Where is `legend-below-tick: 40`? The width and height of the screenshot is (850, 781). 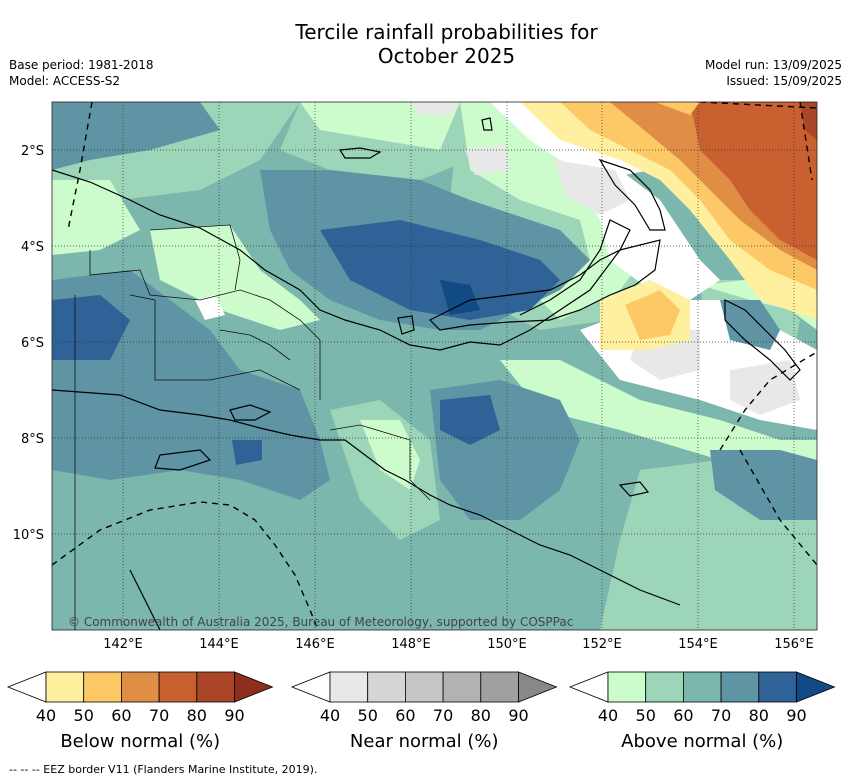
legend-below-tick: 40 is located at coordinates (46, 715).